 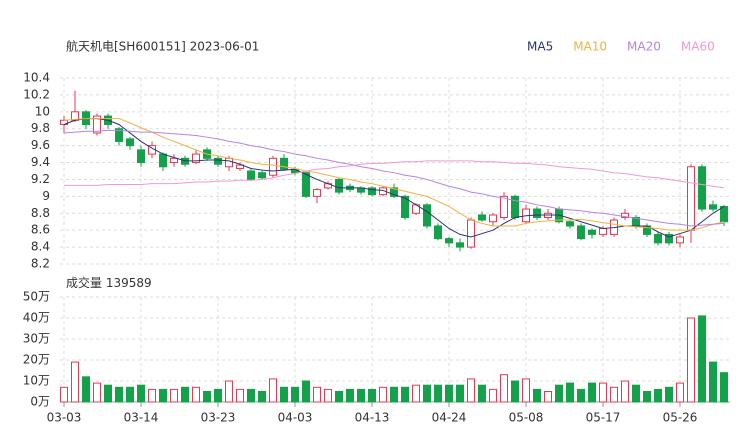 What do you see at coordinates (36, 339) in the screenshot?
I see `y-tick-label: 30万` at bounding box center [36, 339].